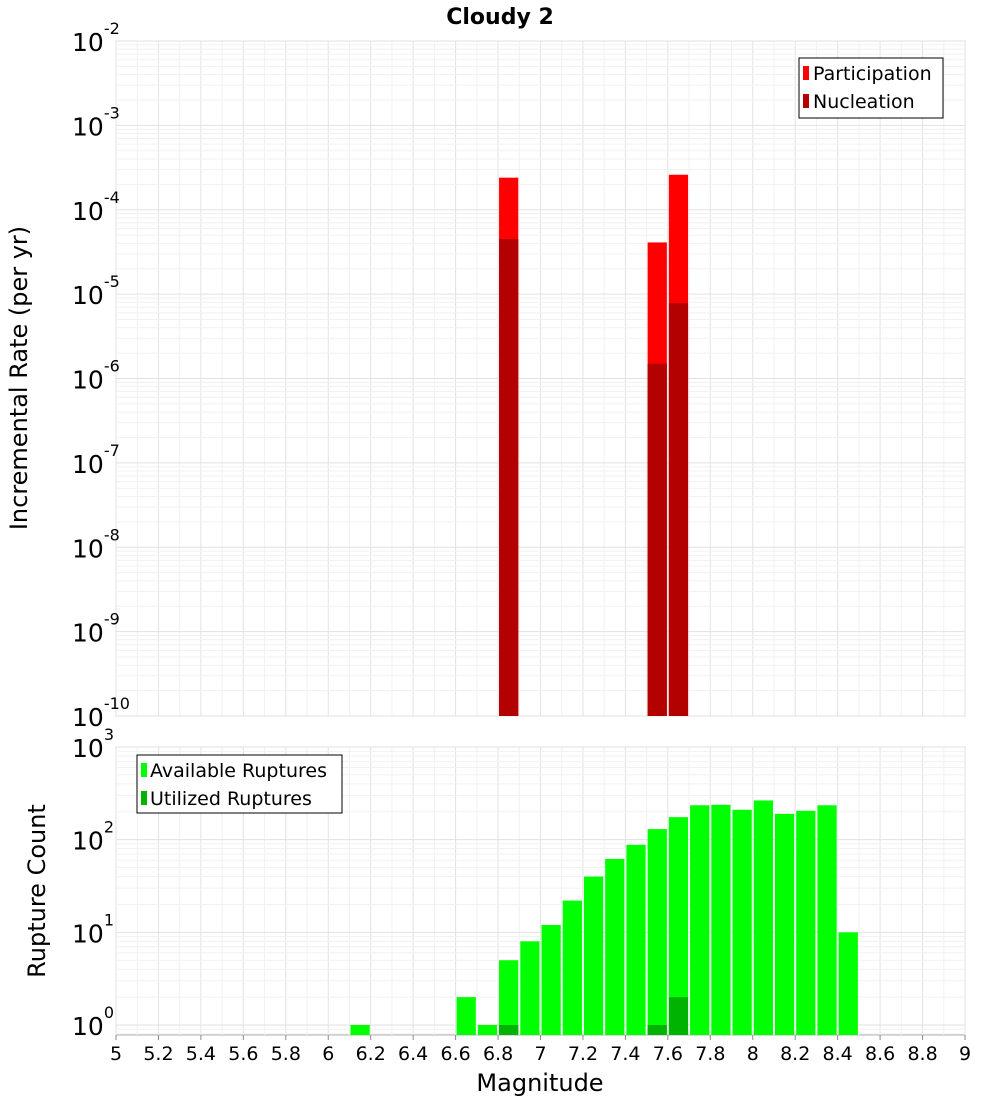 Image resolution: width=1000 pixels, height=1104 pixels. I want to click on x-axis-label: Magnitude, so click(539, 1083).